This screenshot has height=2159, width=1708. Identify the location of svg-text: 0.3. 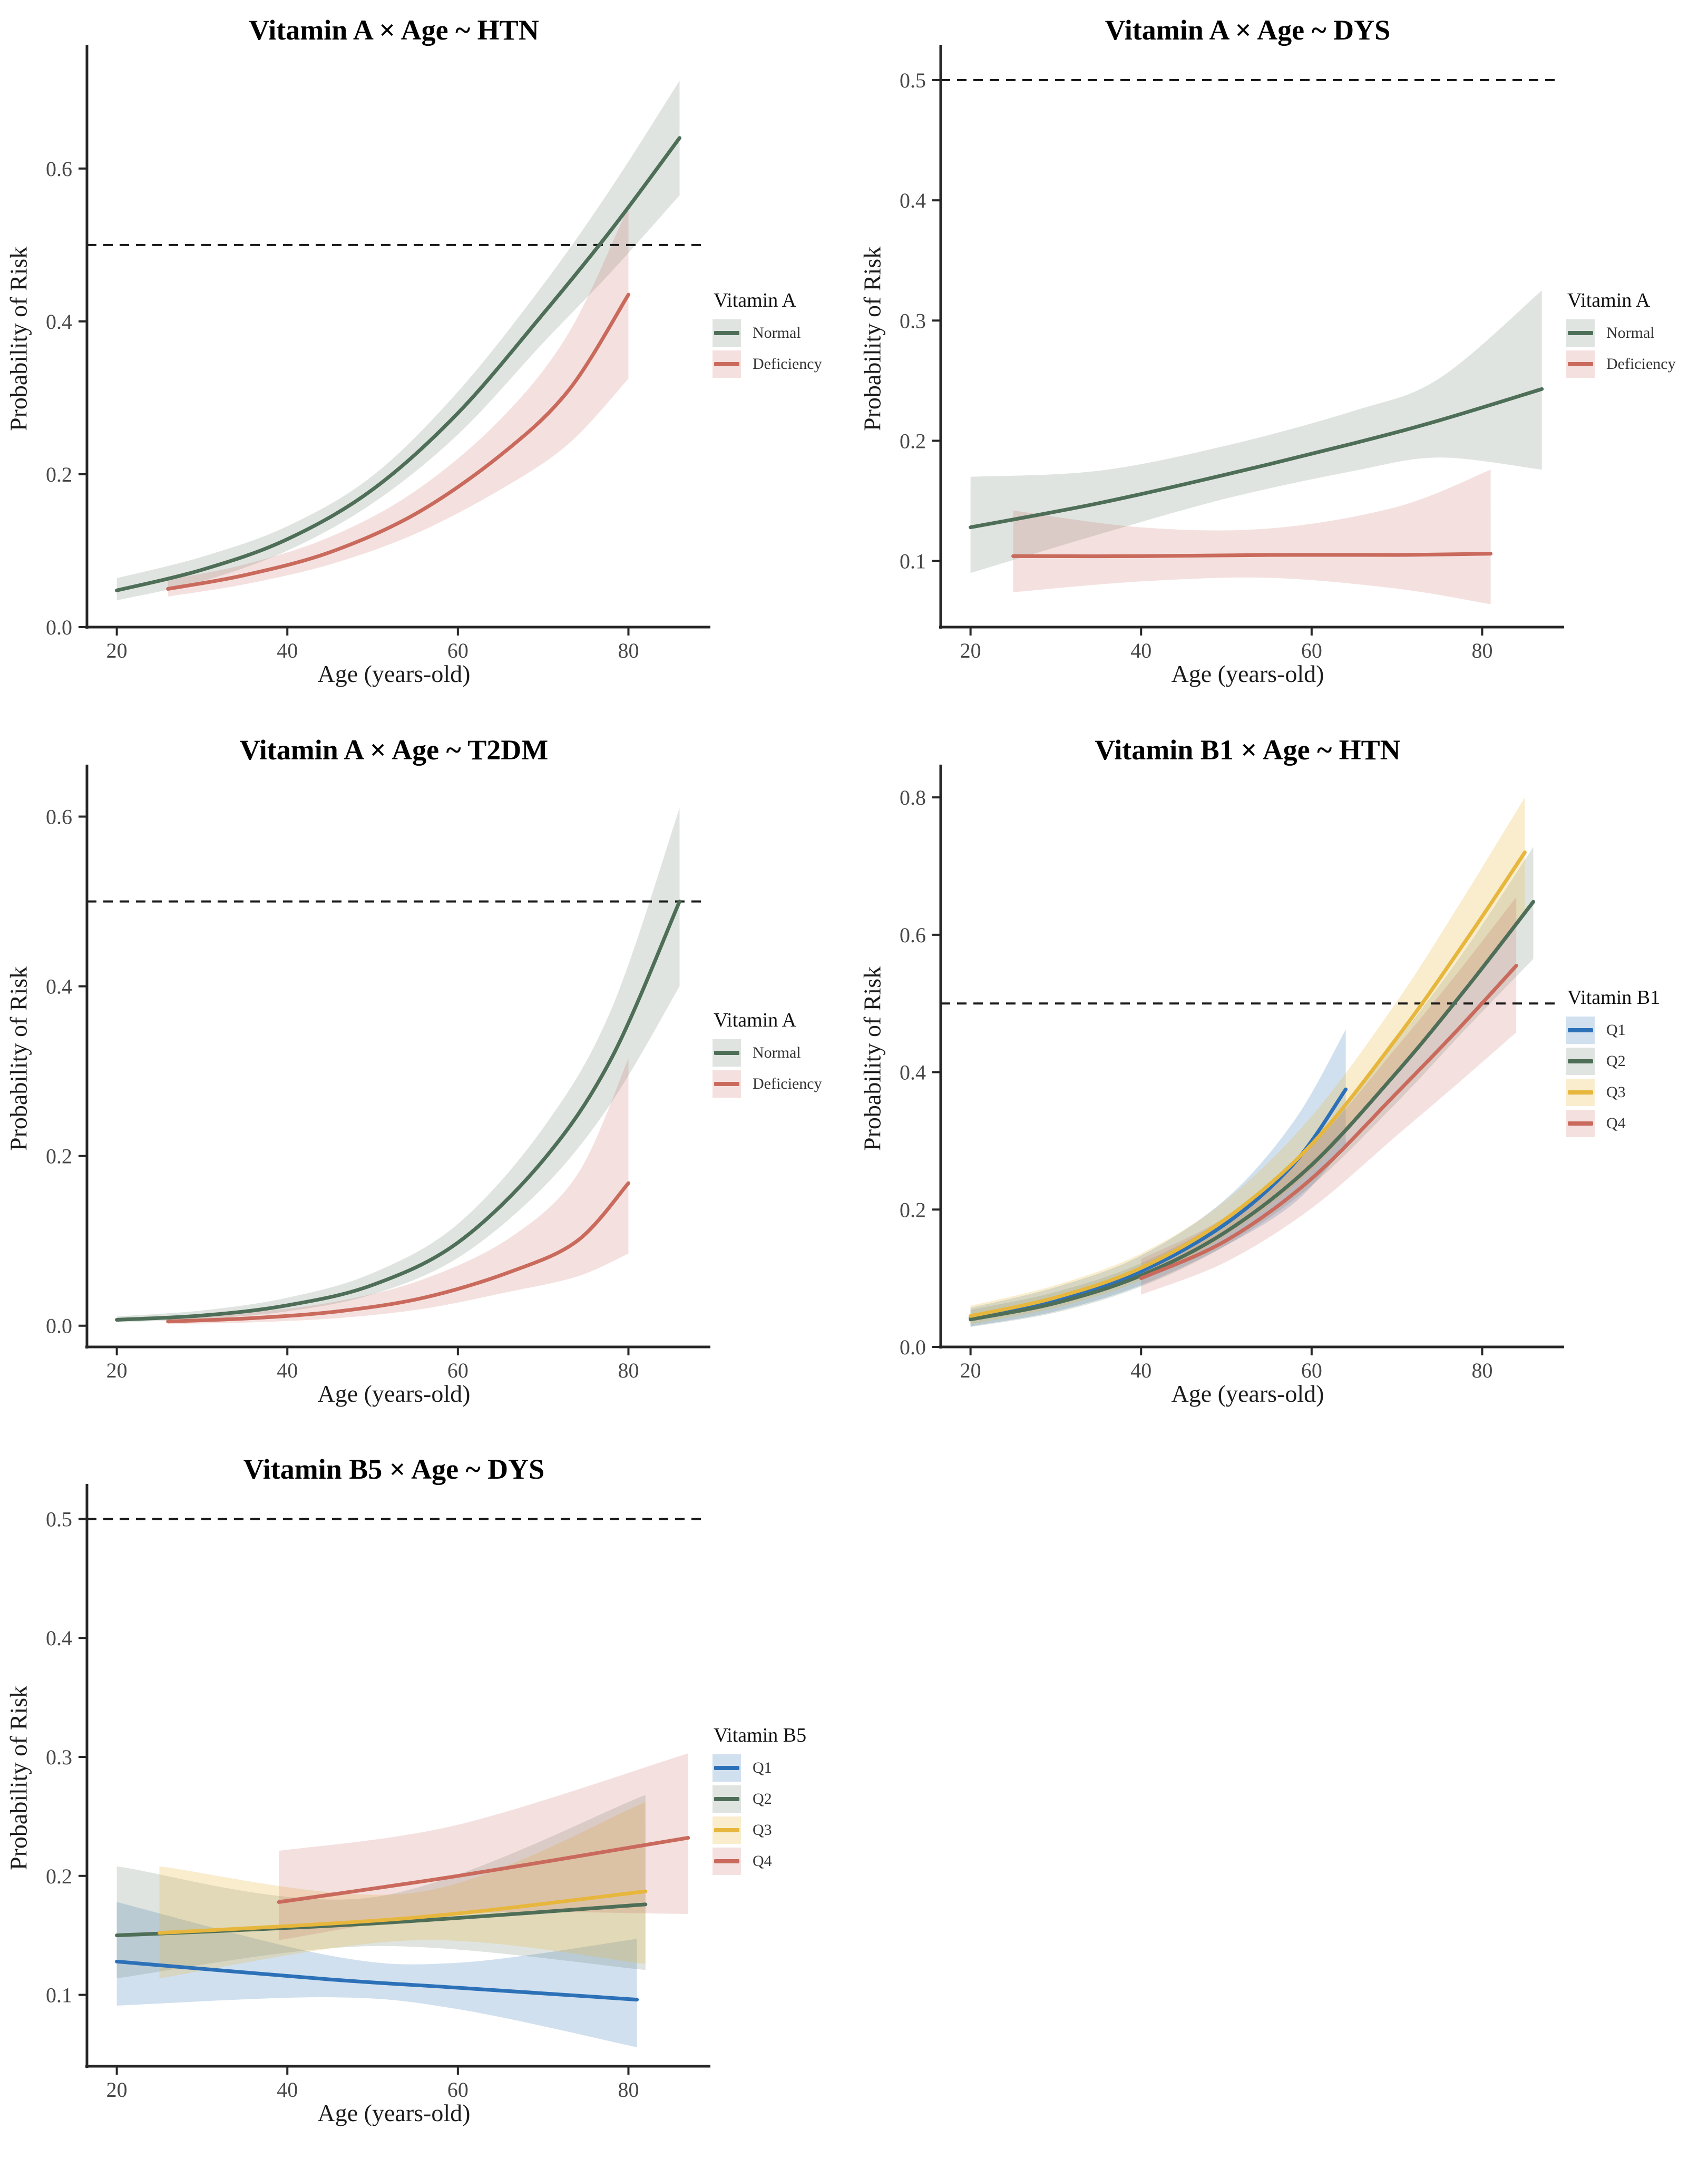
(913, 321).